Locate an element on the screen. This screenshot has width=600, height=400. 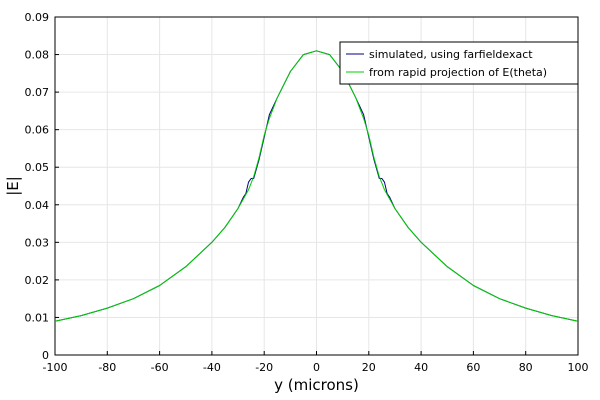
y-tick-label: 0 is located at coordinates (45, 355).